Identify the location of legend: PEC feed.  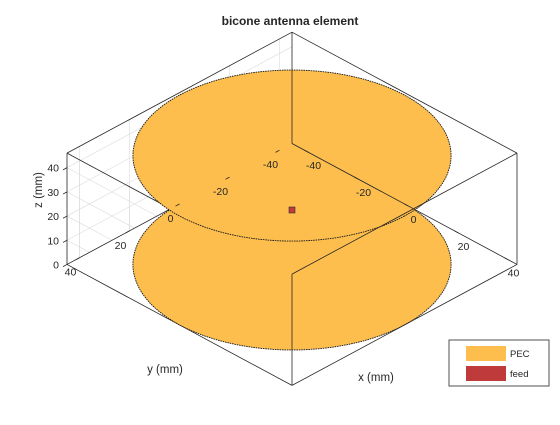
(499, 363).